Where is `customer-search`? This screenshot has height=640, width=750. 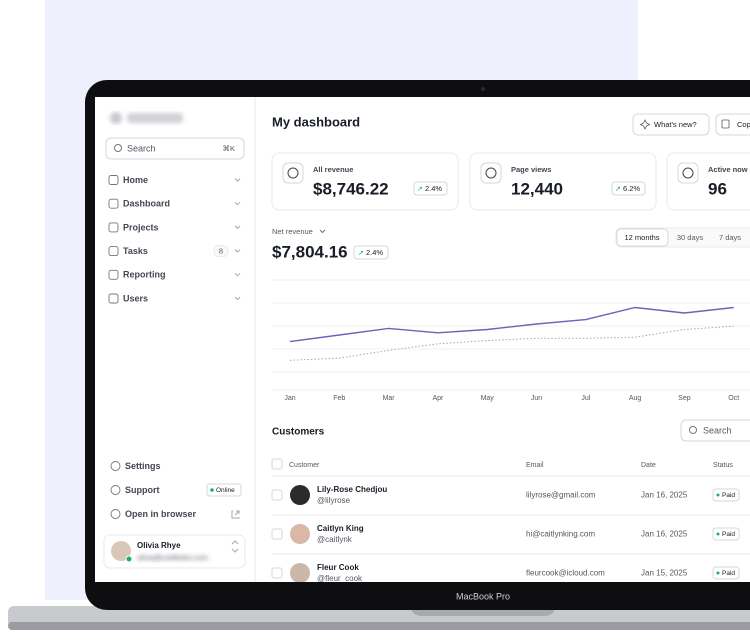 customer-search is located at coordinates (715, 430).